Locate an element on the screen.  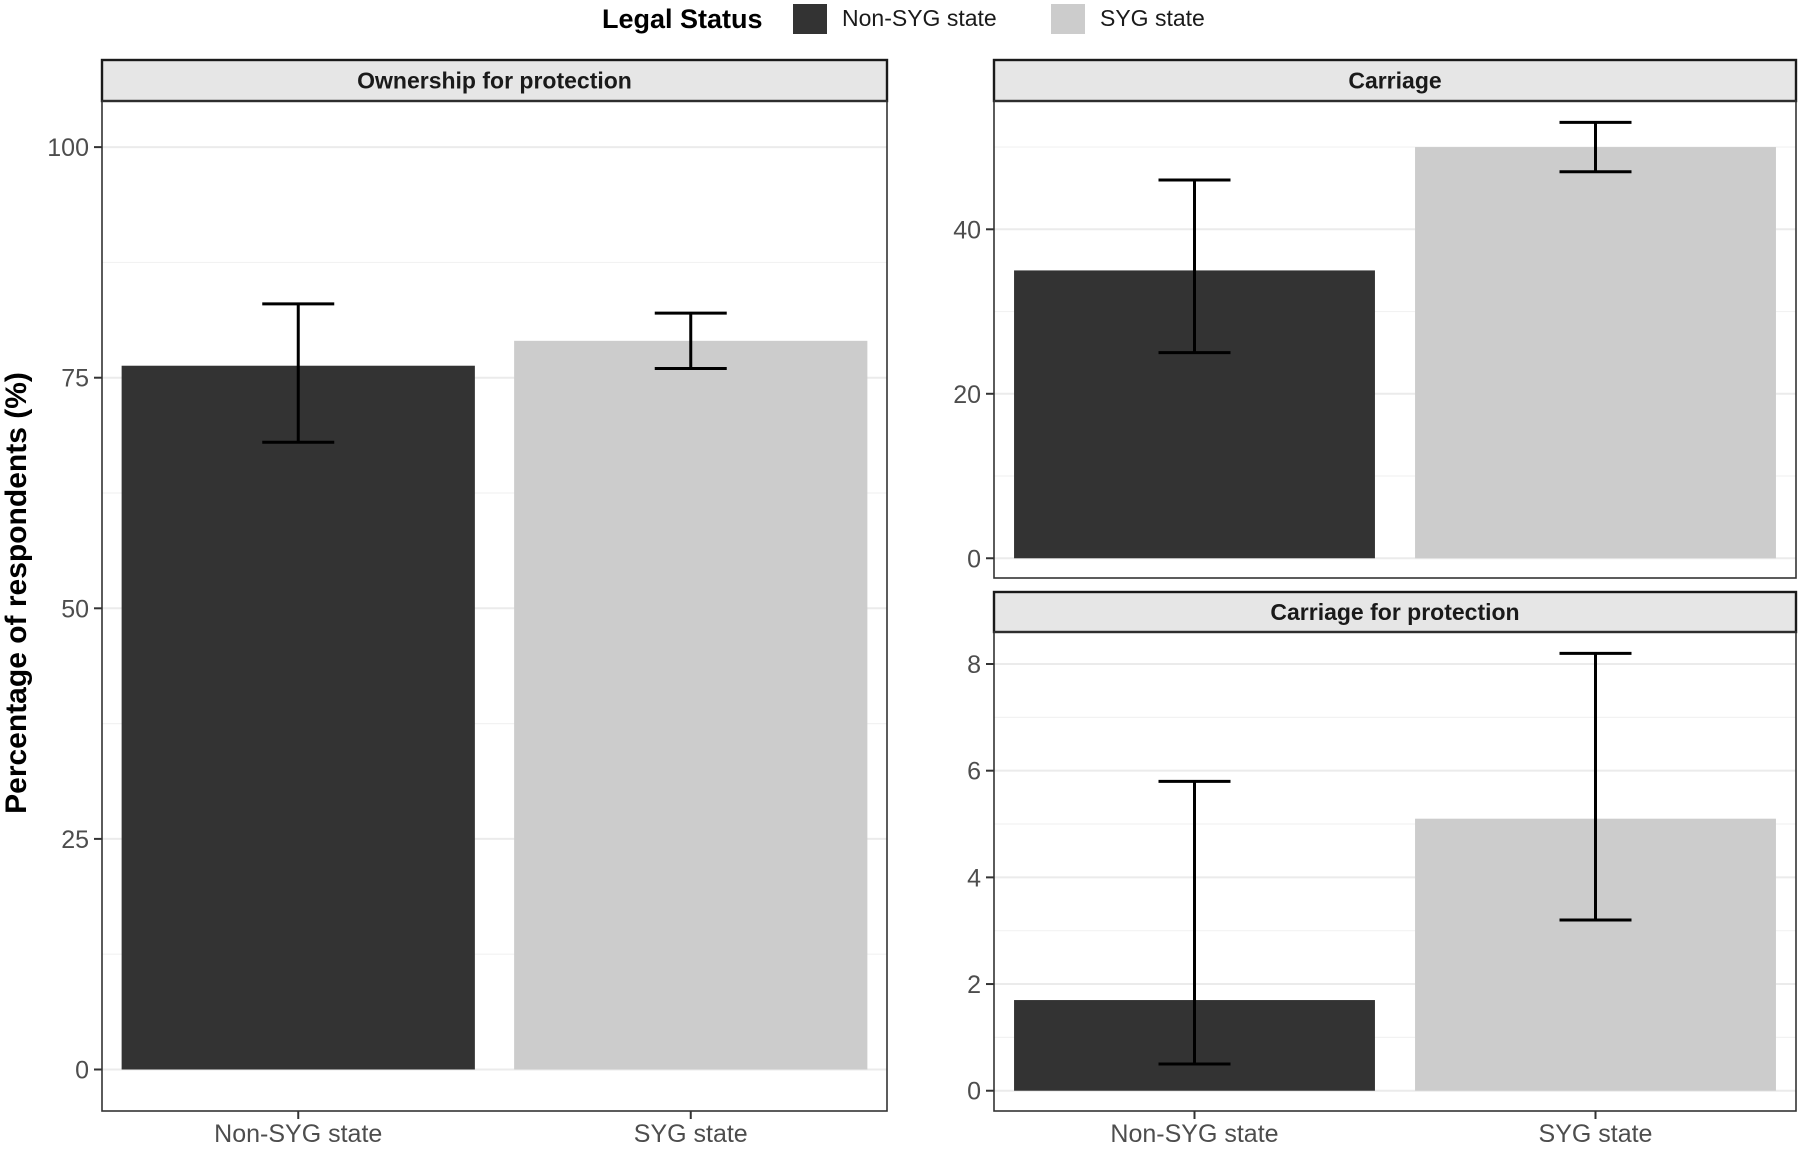
y-tick-label: 50 is located at coordinates (75, 609).